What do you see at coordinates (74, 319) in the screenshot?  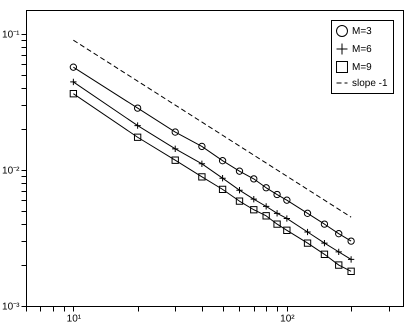 I see `x-tick-label: 10¹` at bounding box center [74, 319].